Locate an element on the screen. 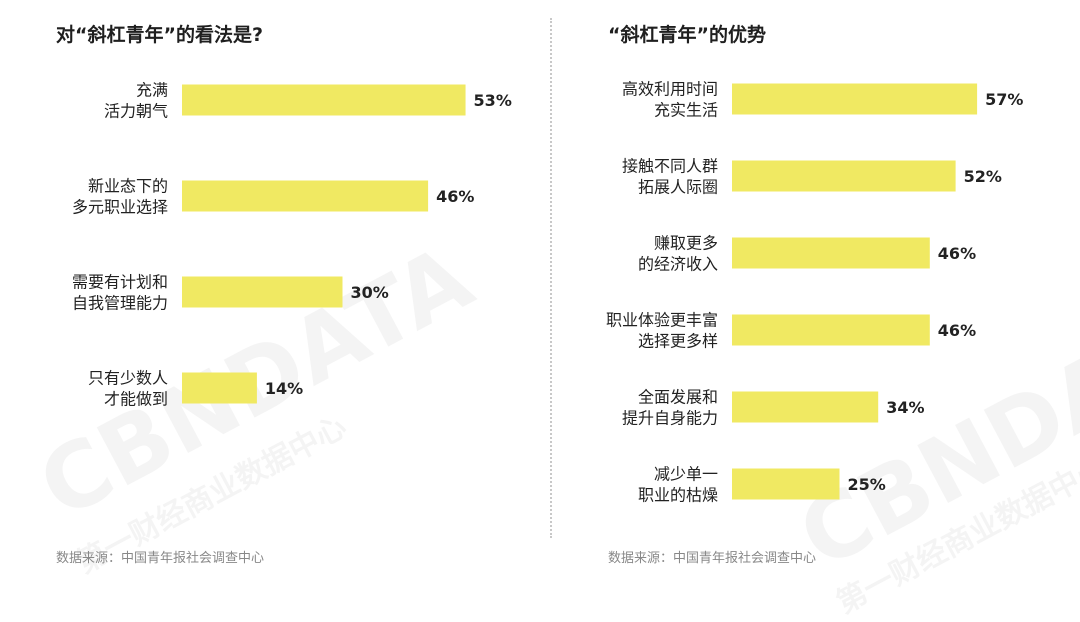 This screenshot has width=1080, height=622. right-category-label-1-line-1: 拓展人际圈 is located at coordinates (678, 187).